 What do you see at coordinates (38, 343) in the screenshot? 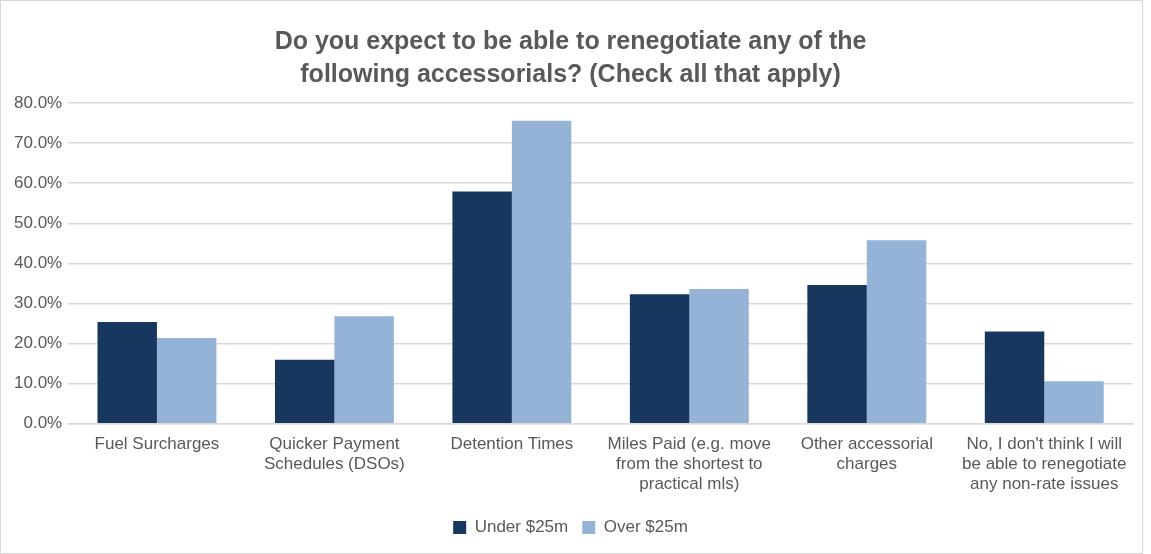
I see `y-tick-label: 20.0%` at bounding box center [38, 343].